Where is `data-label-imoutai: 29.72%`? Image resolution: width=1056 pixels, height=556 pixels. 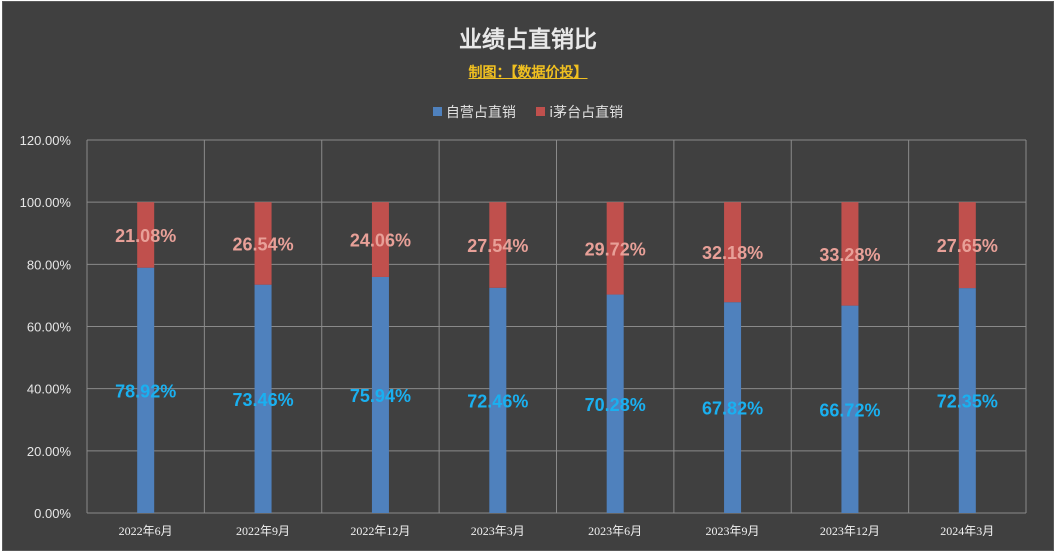 data-label-imoutai: 29.72% is located at coordinates (615, 249).